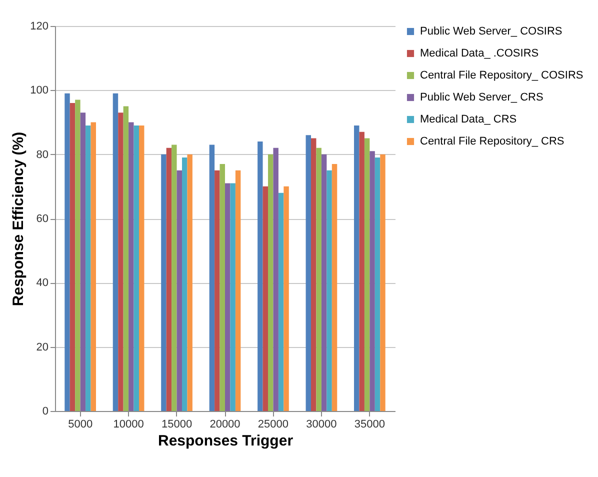 This screenshot has height=477, width=598. I want to click on legend-label: Central File Repository_ COSIRS, so click(502, 76).